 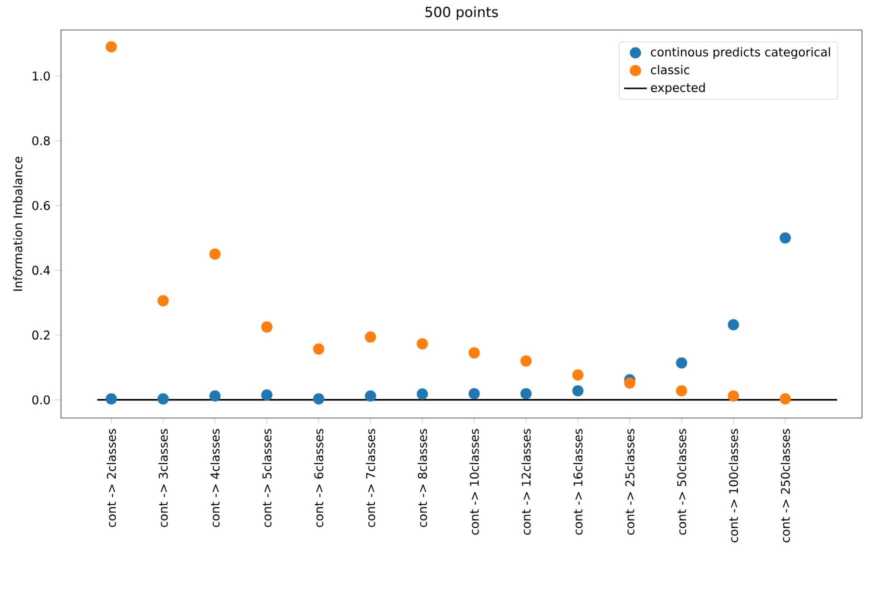 What do you see at coordinates (163, 478) in the screenshot?
I see `x-tick-label: cont -> 3classes` at bounding box center [163, 478].